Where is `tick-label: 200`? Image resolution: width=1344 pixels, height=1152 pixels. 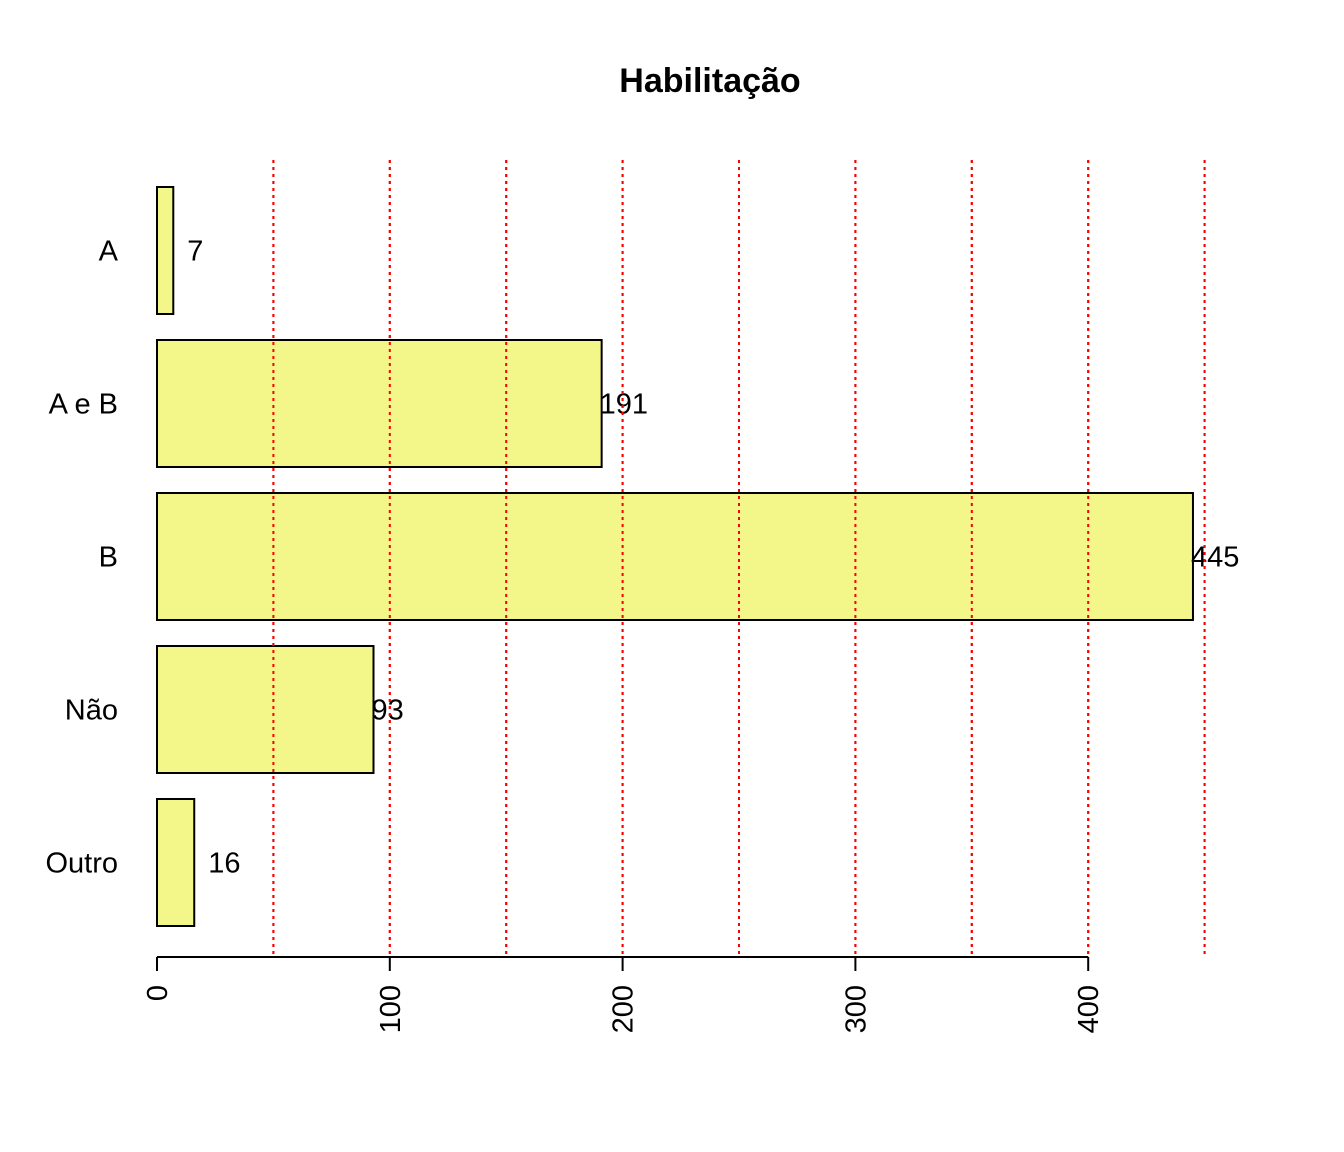
tick-label: 200 is located at coordinates (624, 1009).